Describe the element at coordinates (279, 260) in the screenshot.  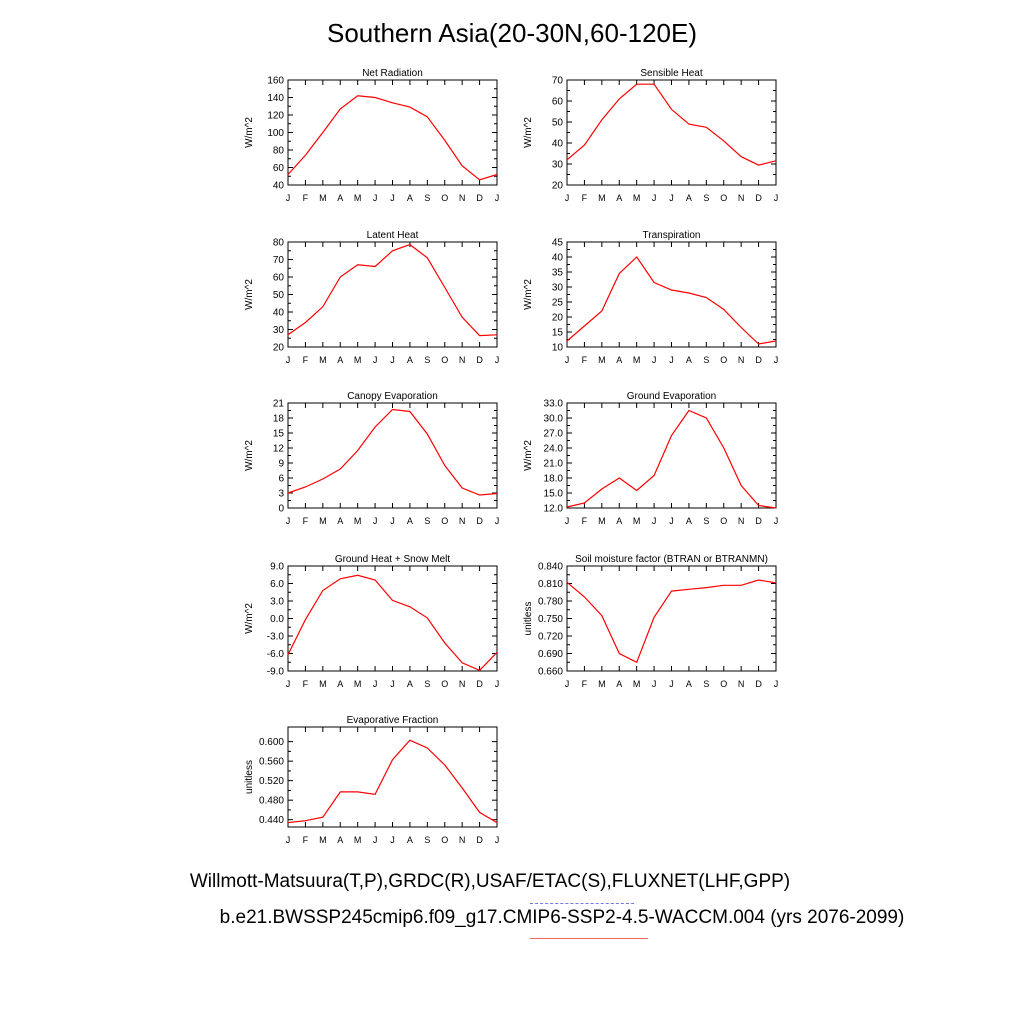
I see `y-tick-label: 70` at that location.